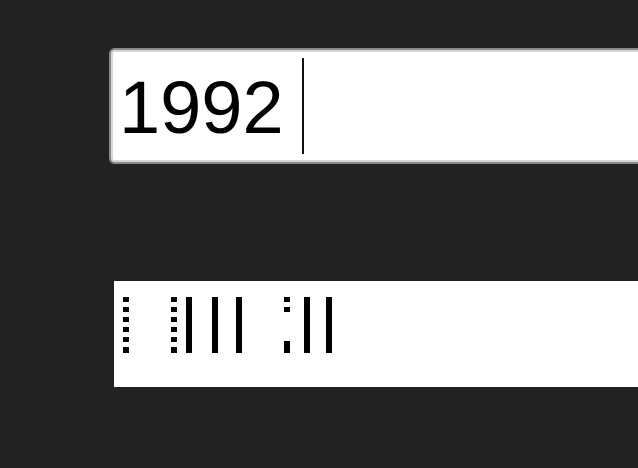  What do you see at coordinates (227, 325) in the screenshot?
I see `barcode-icon` at bounding box center [227, 325].